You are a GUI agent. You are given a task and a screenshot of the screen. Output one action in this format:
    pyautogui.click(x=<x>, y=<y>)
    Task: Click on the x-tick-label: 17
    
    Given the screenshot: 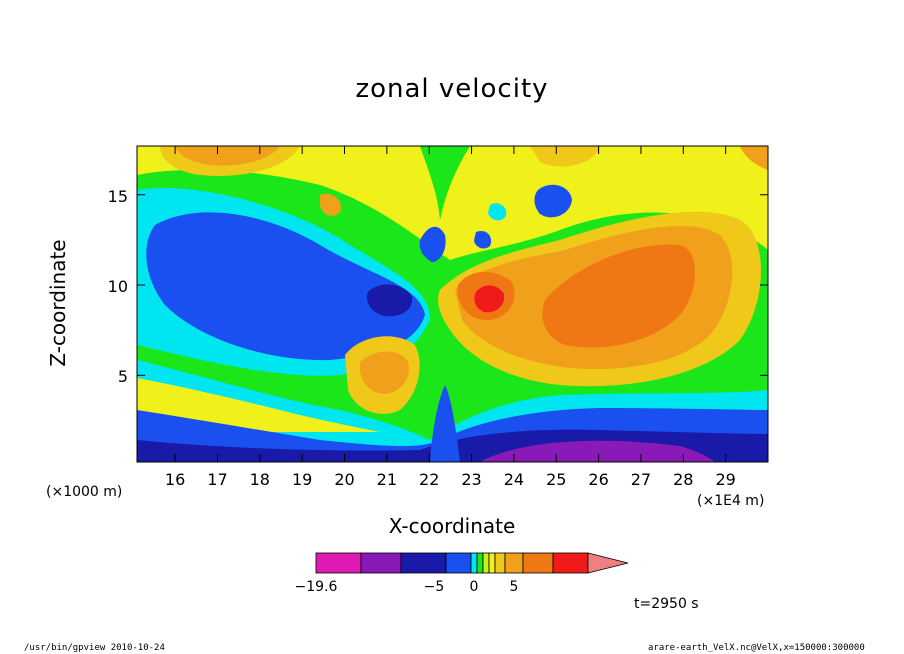 What is the action you would take?
    pyautogui.click(x=217, y=479)
    